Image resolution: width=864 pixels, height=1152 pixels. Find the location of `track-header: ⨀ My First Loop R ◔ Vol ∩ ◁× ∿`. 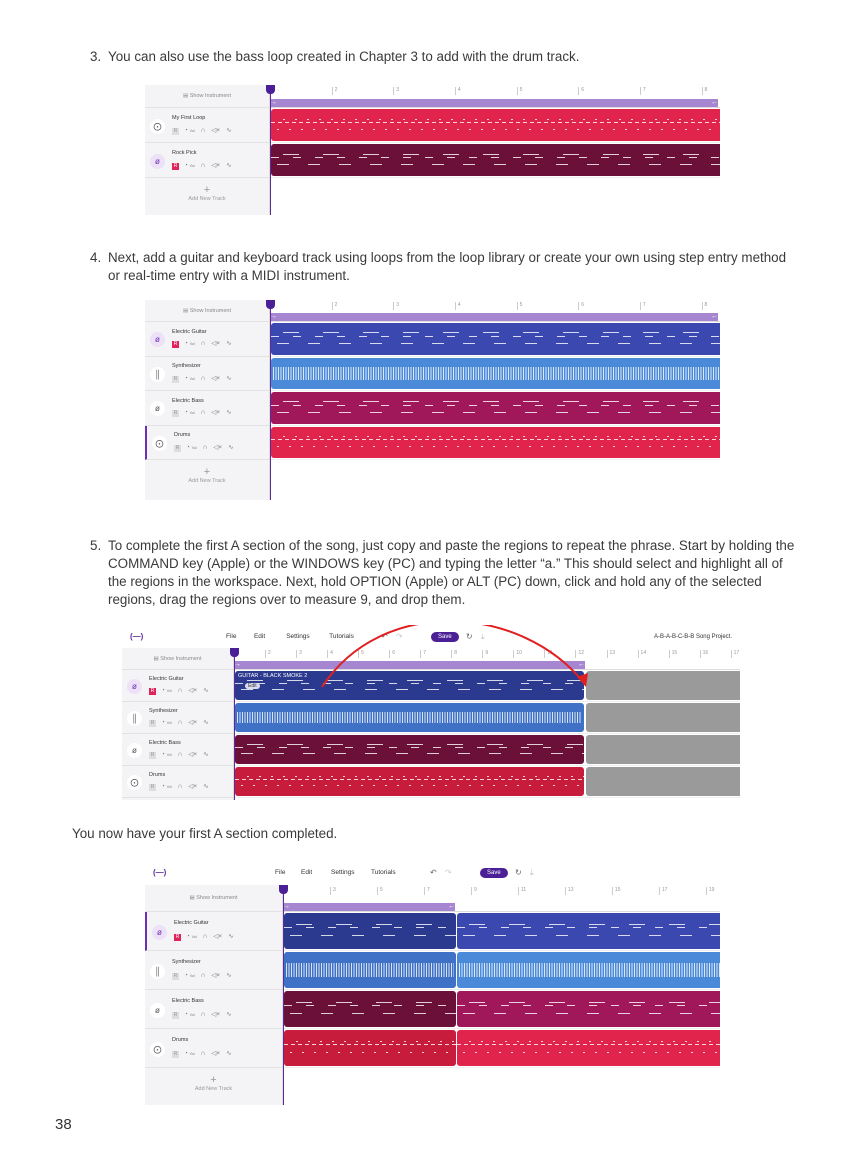

track-header: ⨀ My First Loop R ◔ Vol ∩ ◁× ∿ is located at coordinates (207, 125).